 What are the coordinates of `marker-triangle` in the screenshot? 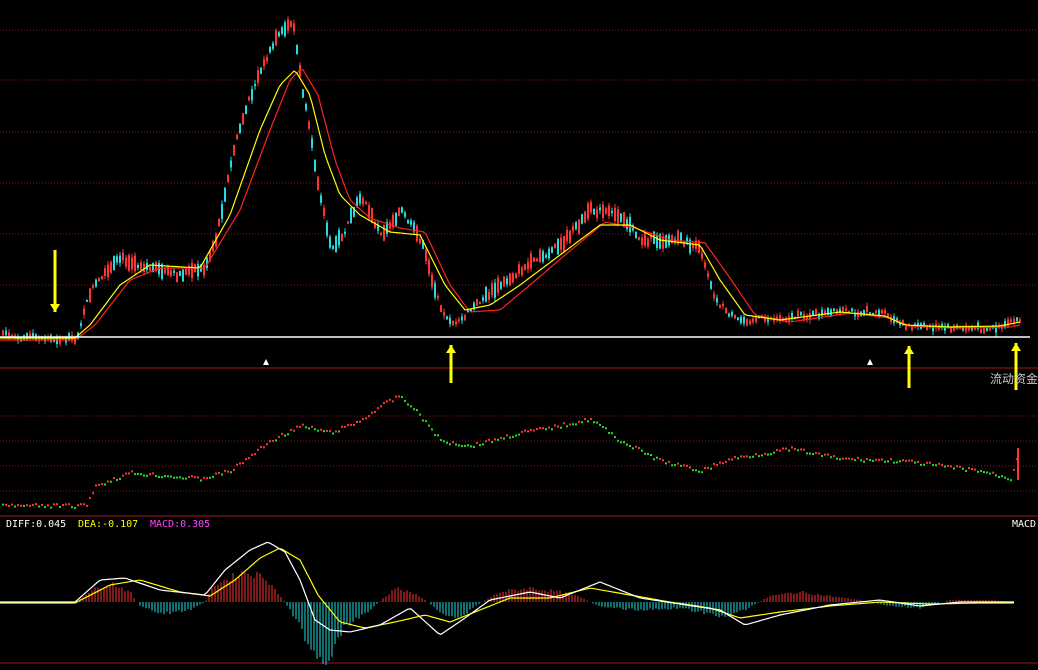 It's located at (266, 362).